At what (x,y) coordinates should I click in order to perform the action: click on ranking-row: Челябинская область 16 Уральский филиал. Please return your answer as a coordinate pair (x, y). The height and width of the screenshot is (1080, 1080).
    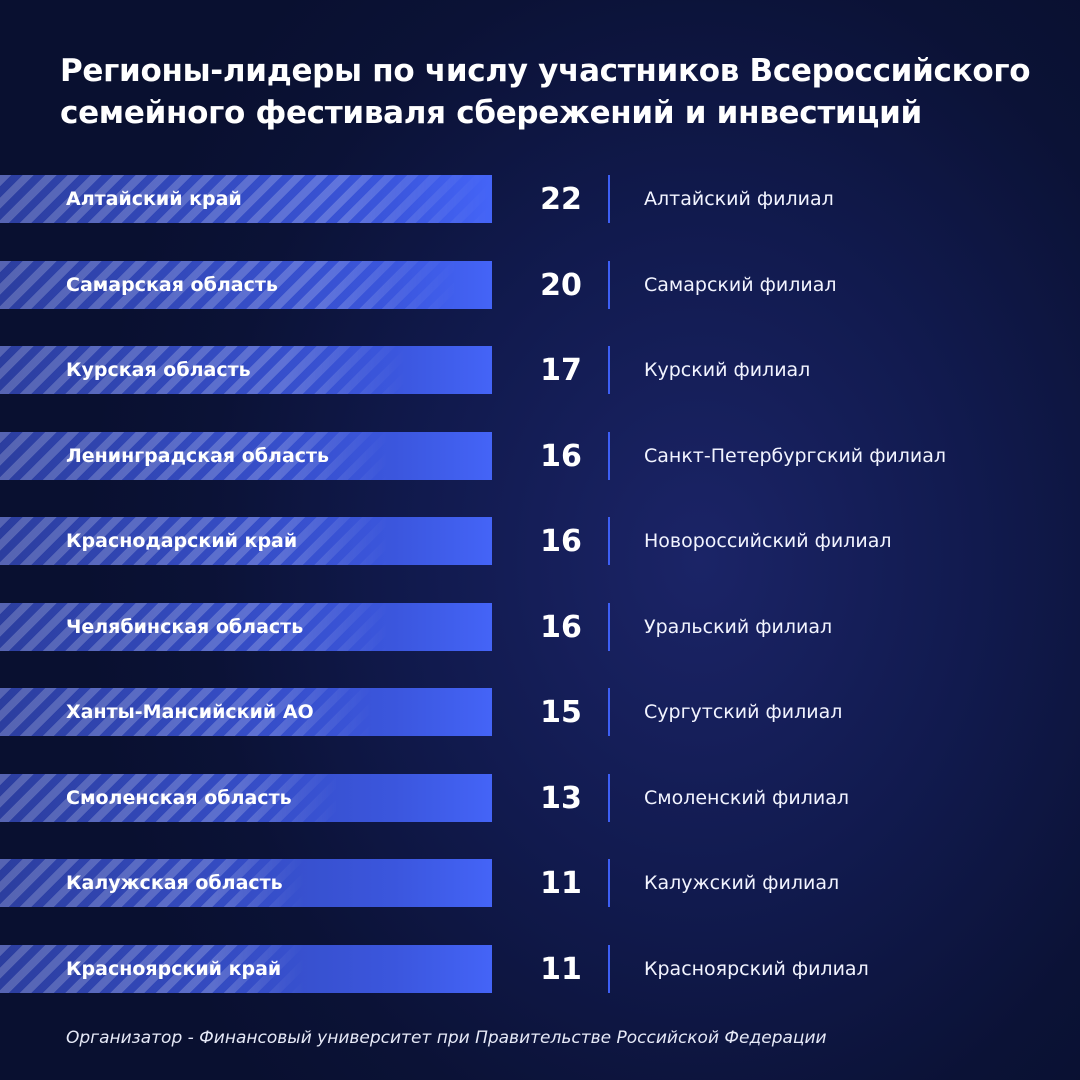
    Looking at the image, I should click on (540, 627).